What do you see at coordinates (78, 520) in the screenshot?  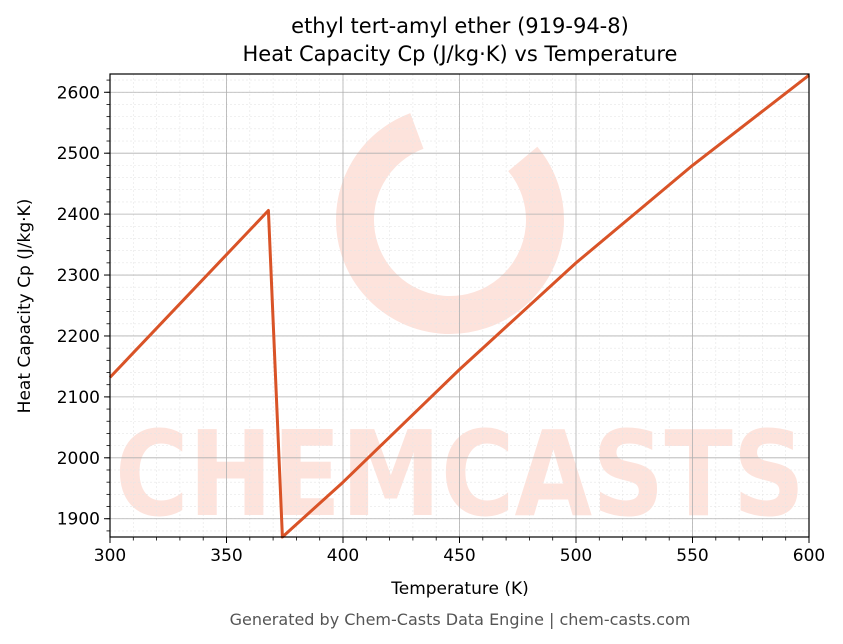 I see `y-tick-label: 1900` at bounding box center [78, 520].